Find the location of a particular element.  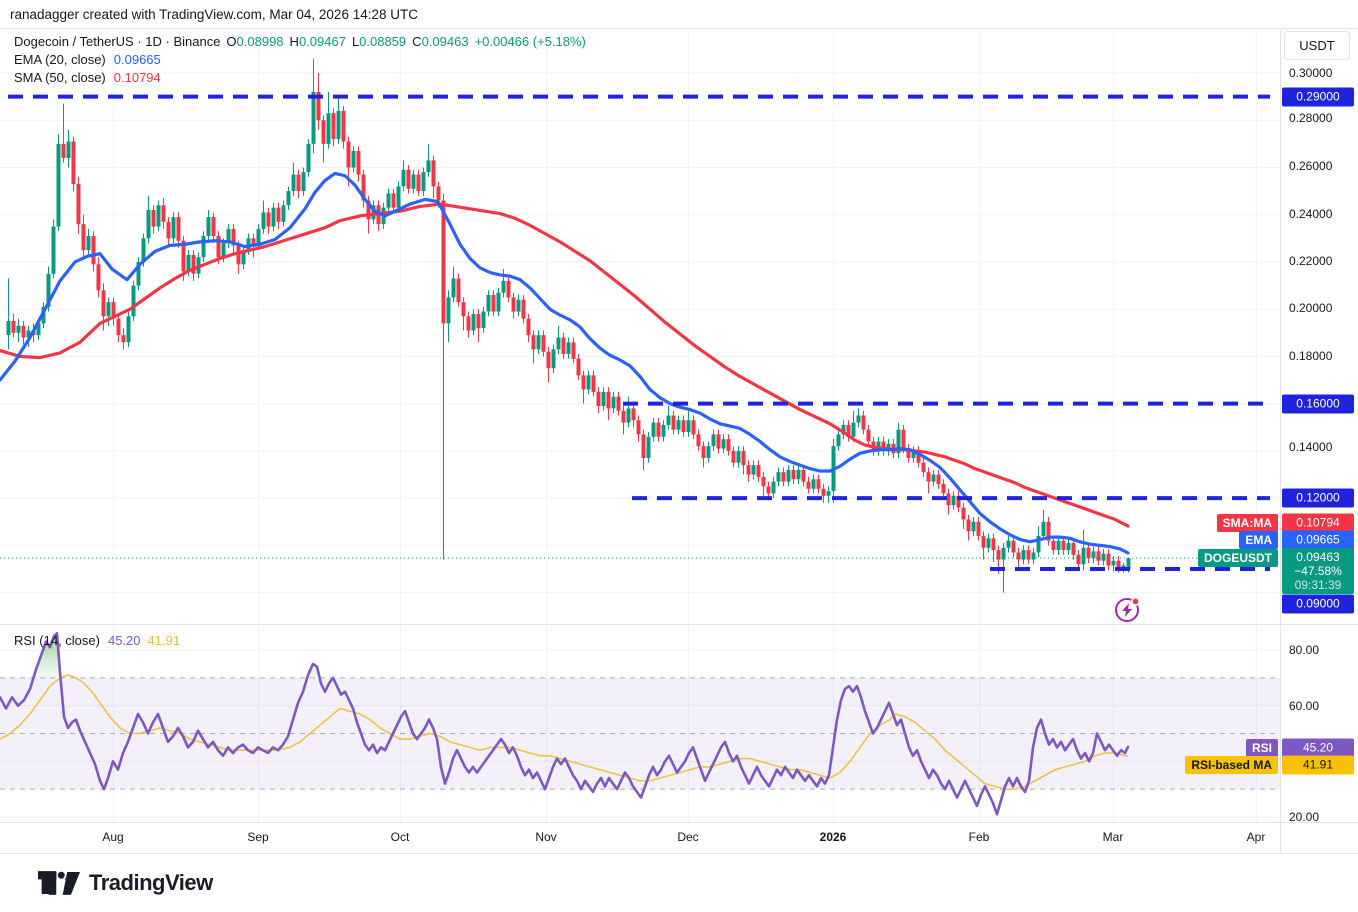

price-axis-label: 0.30000 is located at coordinates (1311, 73).